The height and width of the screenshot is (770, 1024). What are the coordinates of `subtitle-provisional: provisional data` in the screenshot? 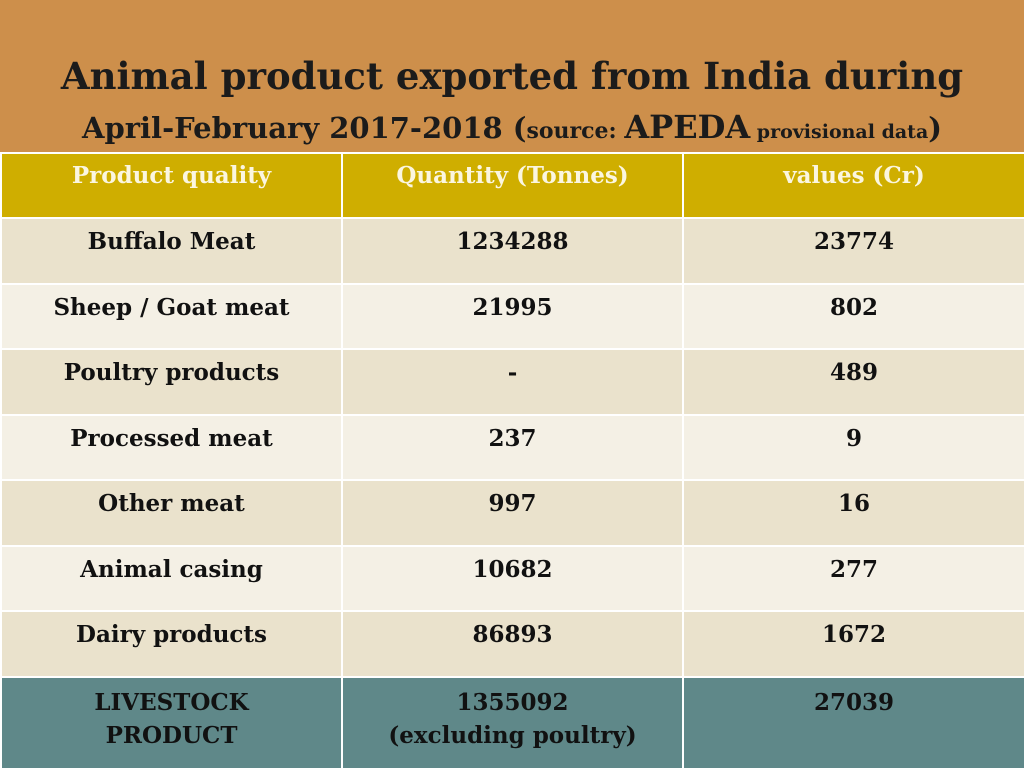 It's located at (839, 132).